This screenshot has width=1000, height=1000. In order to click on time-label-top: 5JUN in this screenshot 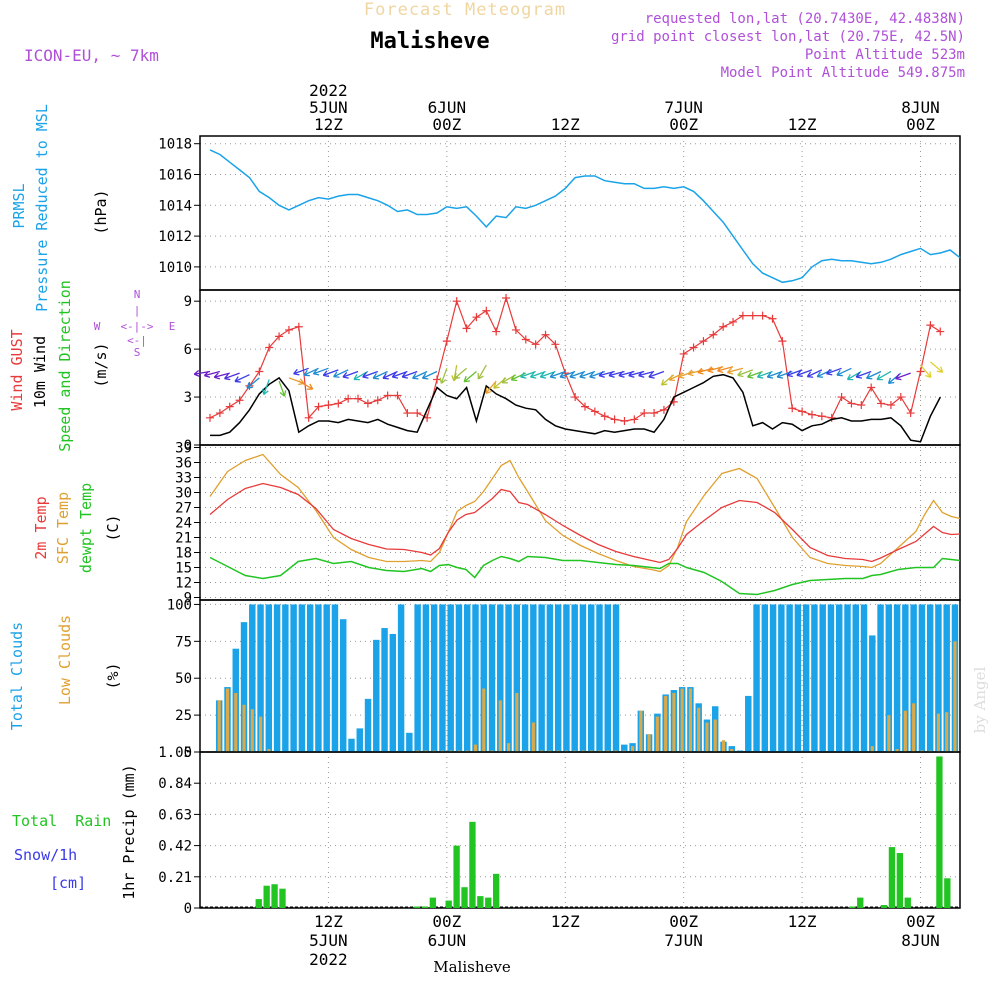, I will do `click(328, 107)`.